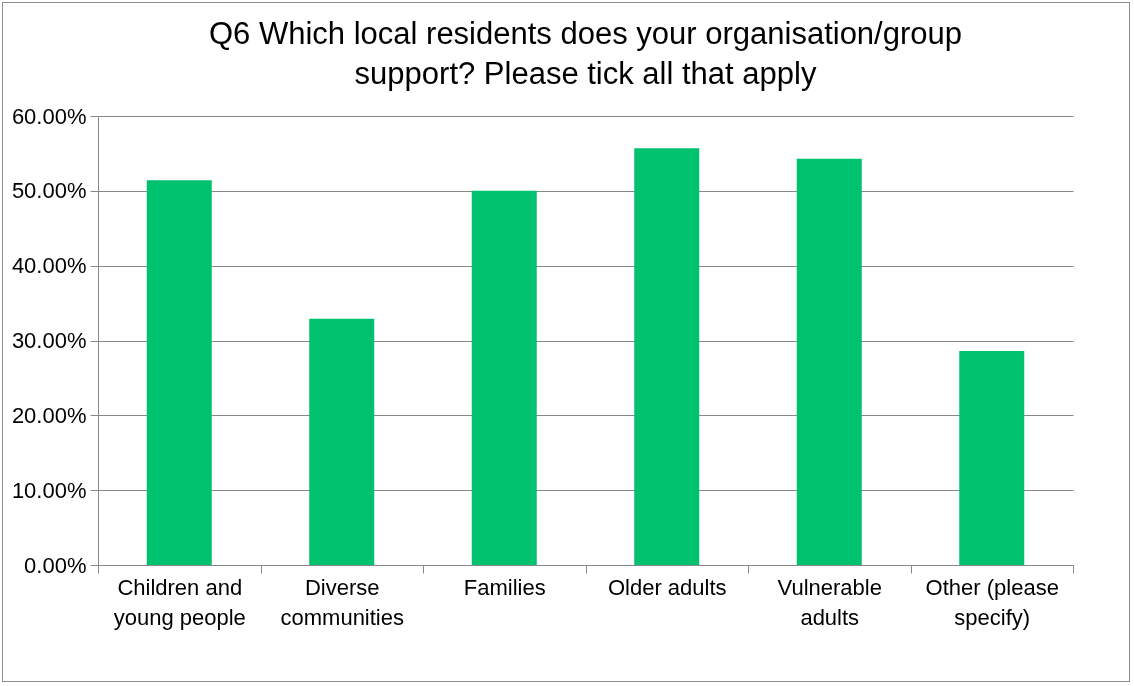 This screenshot has height=686, width=1134. I want to click on y-tick-label: 0.00%, so click(55, 565).